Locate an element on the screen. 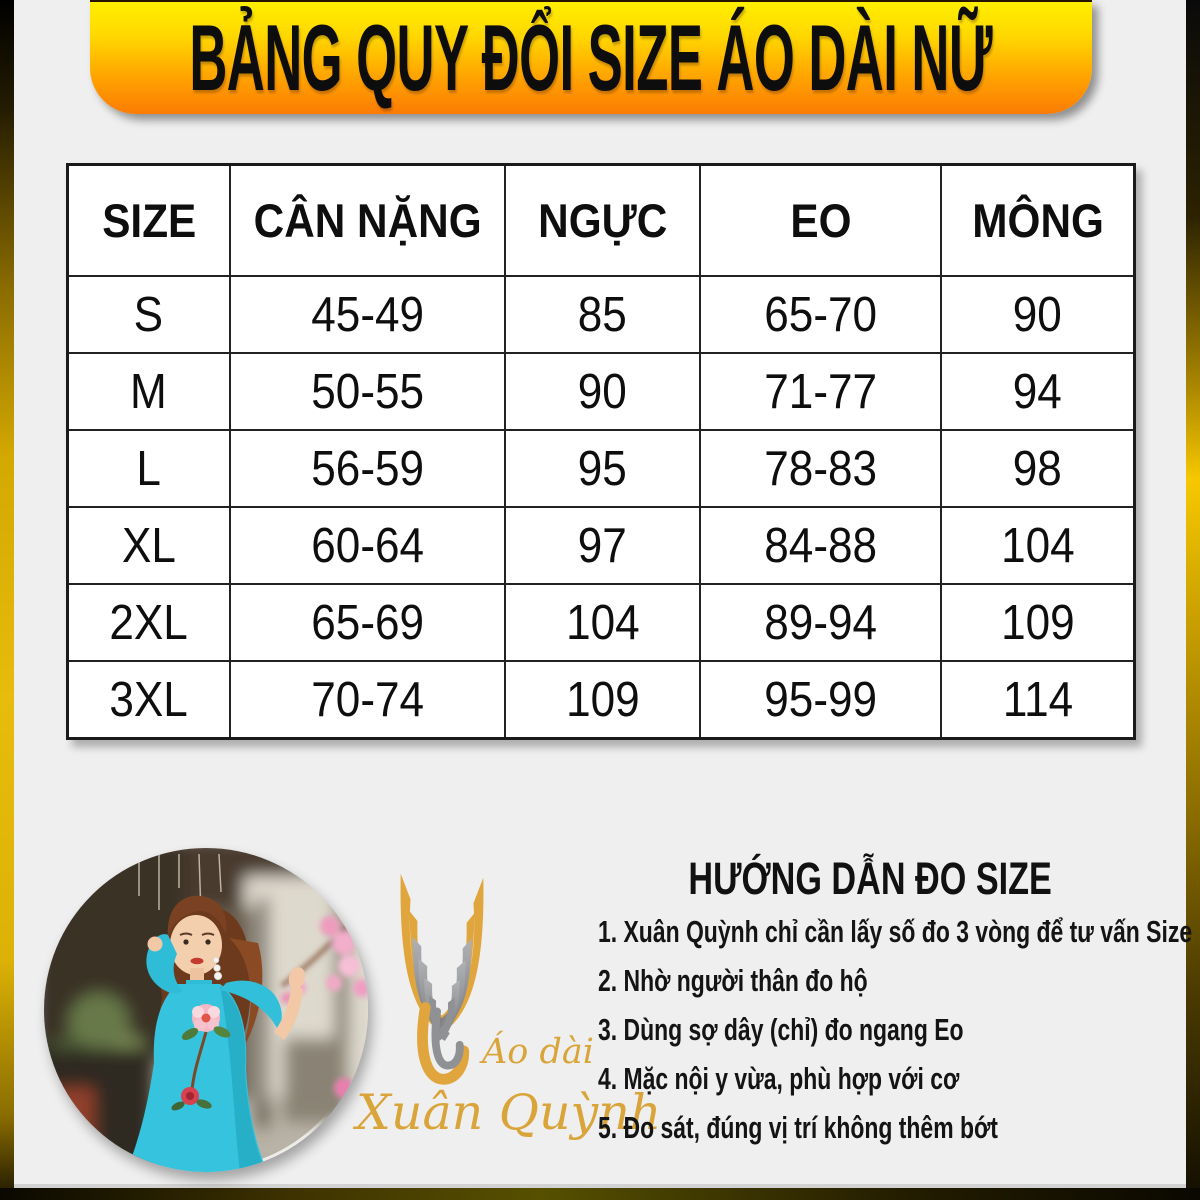  guide-step: 3. Dùng sợ dây (chỉ) đo ngang Eo is located at coordinates (781, 1029).